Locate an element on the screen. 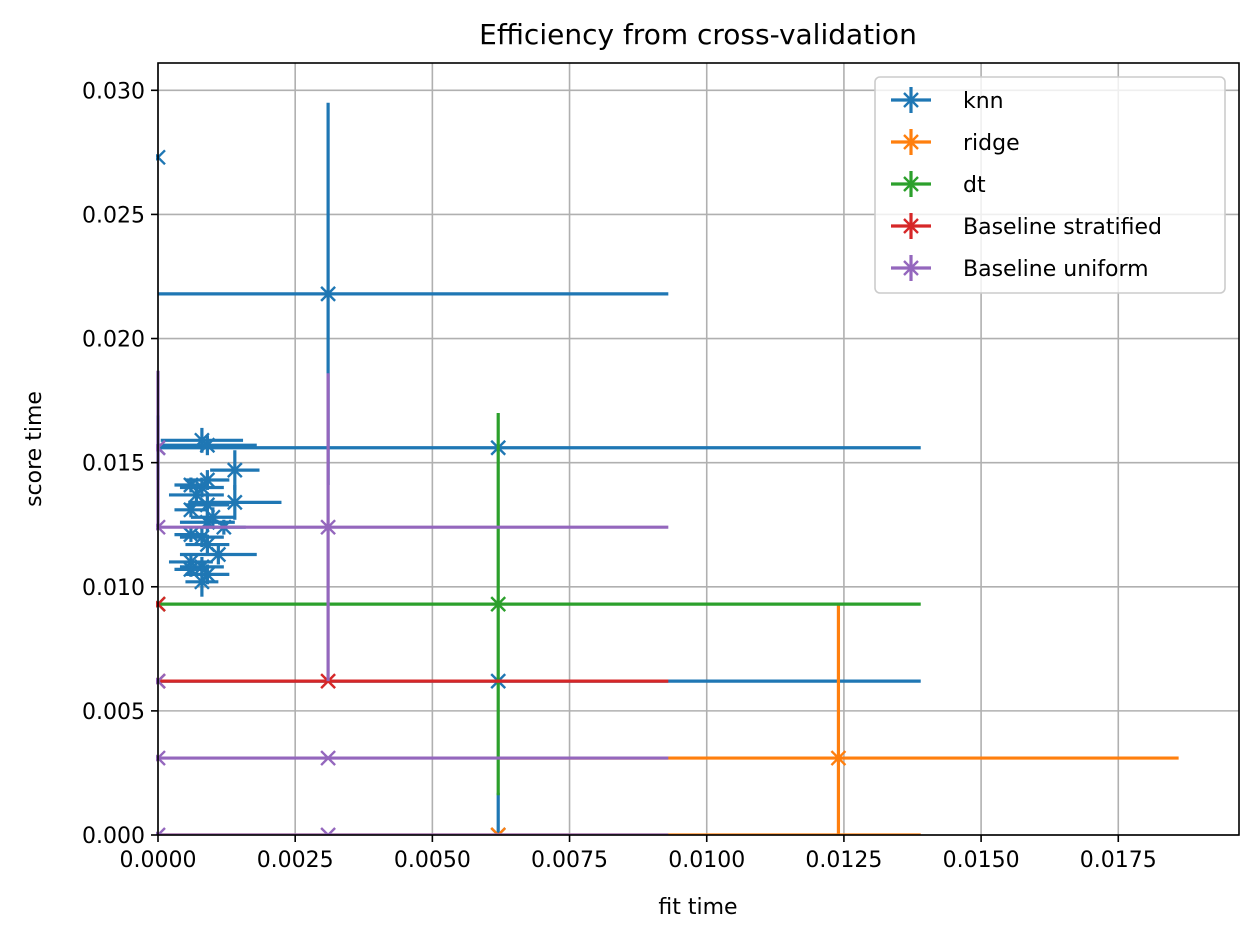 The height and width of the screenshot is (942, 1259). legend-item-knn: knn is located at coordinates (947, 100).